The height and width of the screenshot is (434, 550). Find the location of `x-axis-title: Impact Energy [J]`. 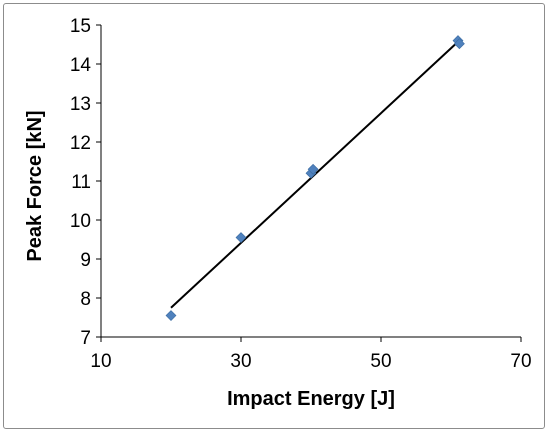

x-axis-title: Impact Energy [J] is located at coordinates (311, 399).